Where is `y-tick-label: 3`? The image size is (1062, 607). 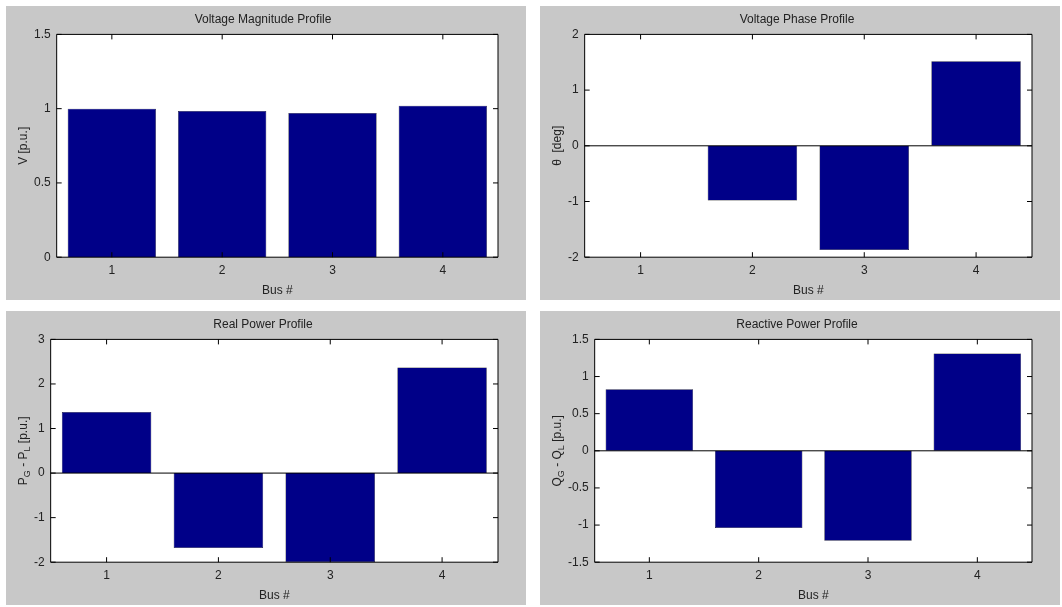
y-tick-label: 3 is located at coordinates (41, 338).